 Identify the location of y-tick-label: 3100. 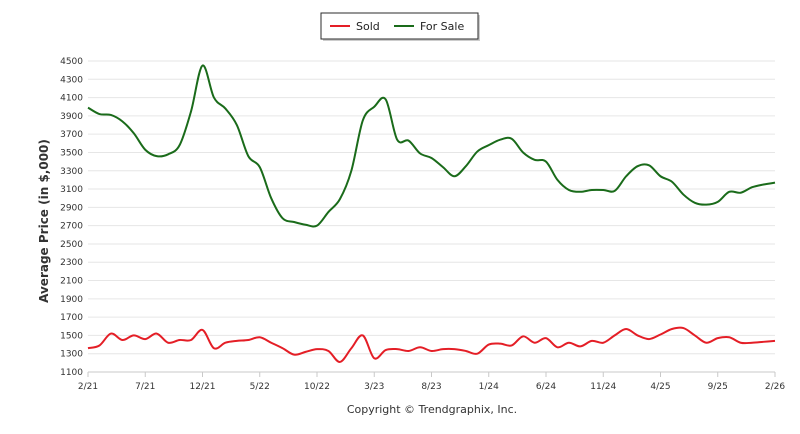
(71, 190).